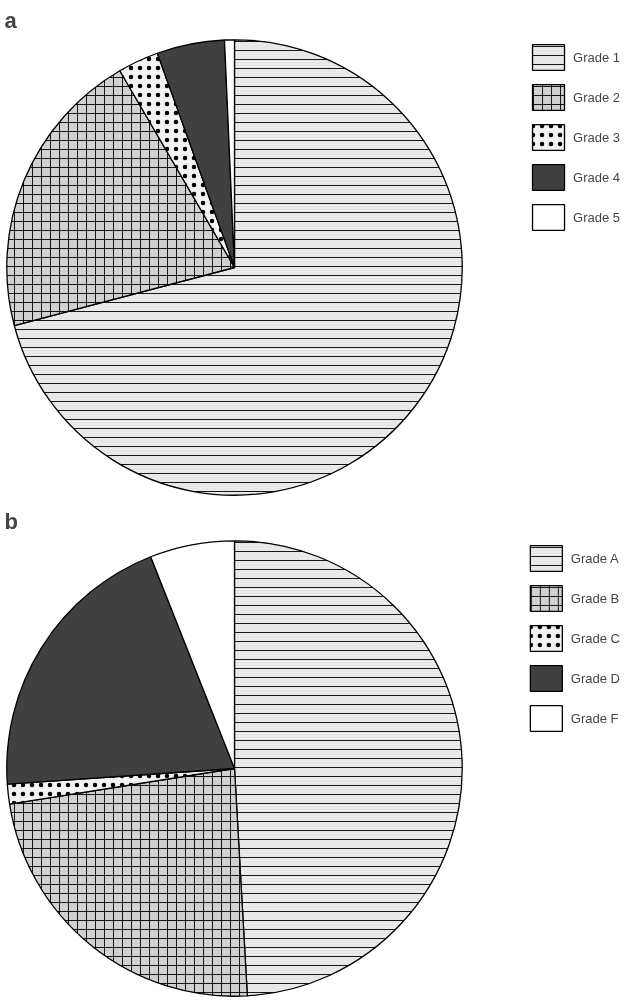 The width and height of the screenshot is (634, 1002). What do you see at coordinates (596, 97) in the screenshot?
I see `legend-label: Grade 2` at bounding box center [596, 97].